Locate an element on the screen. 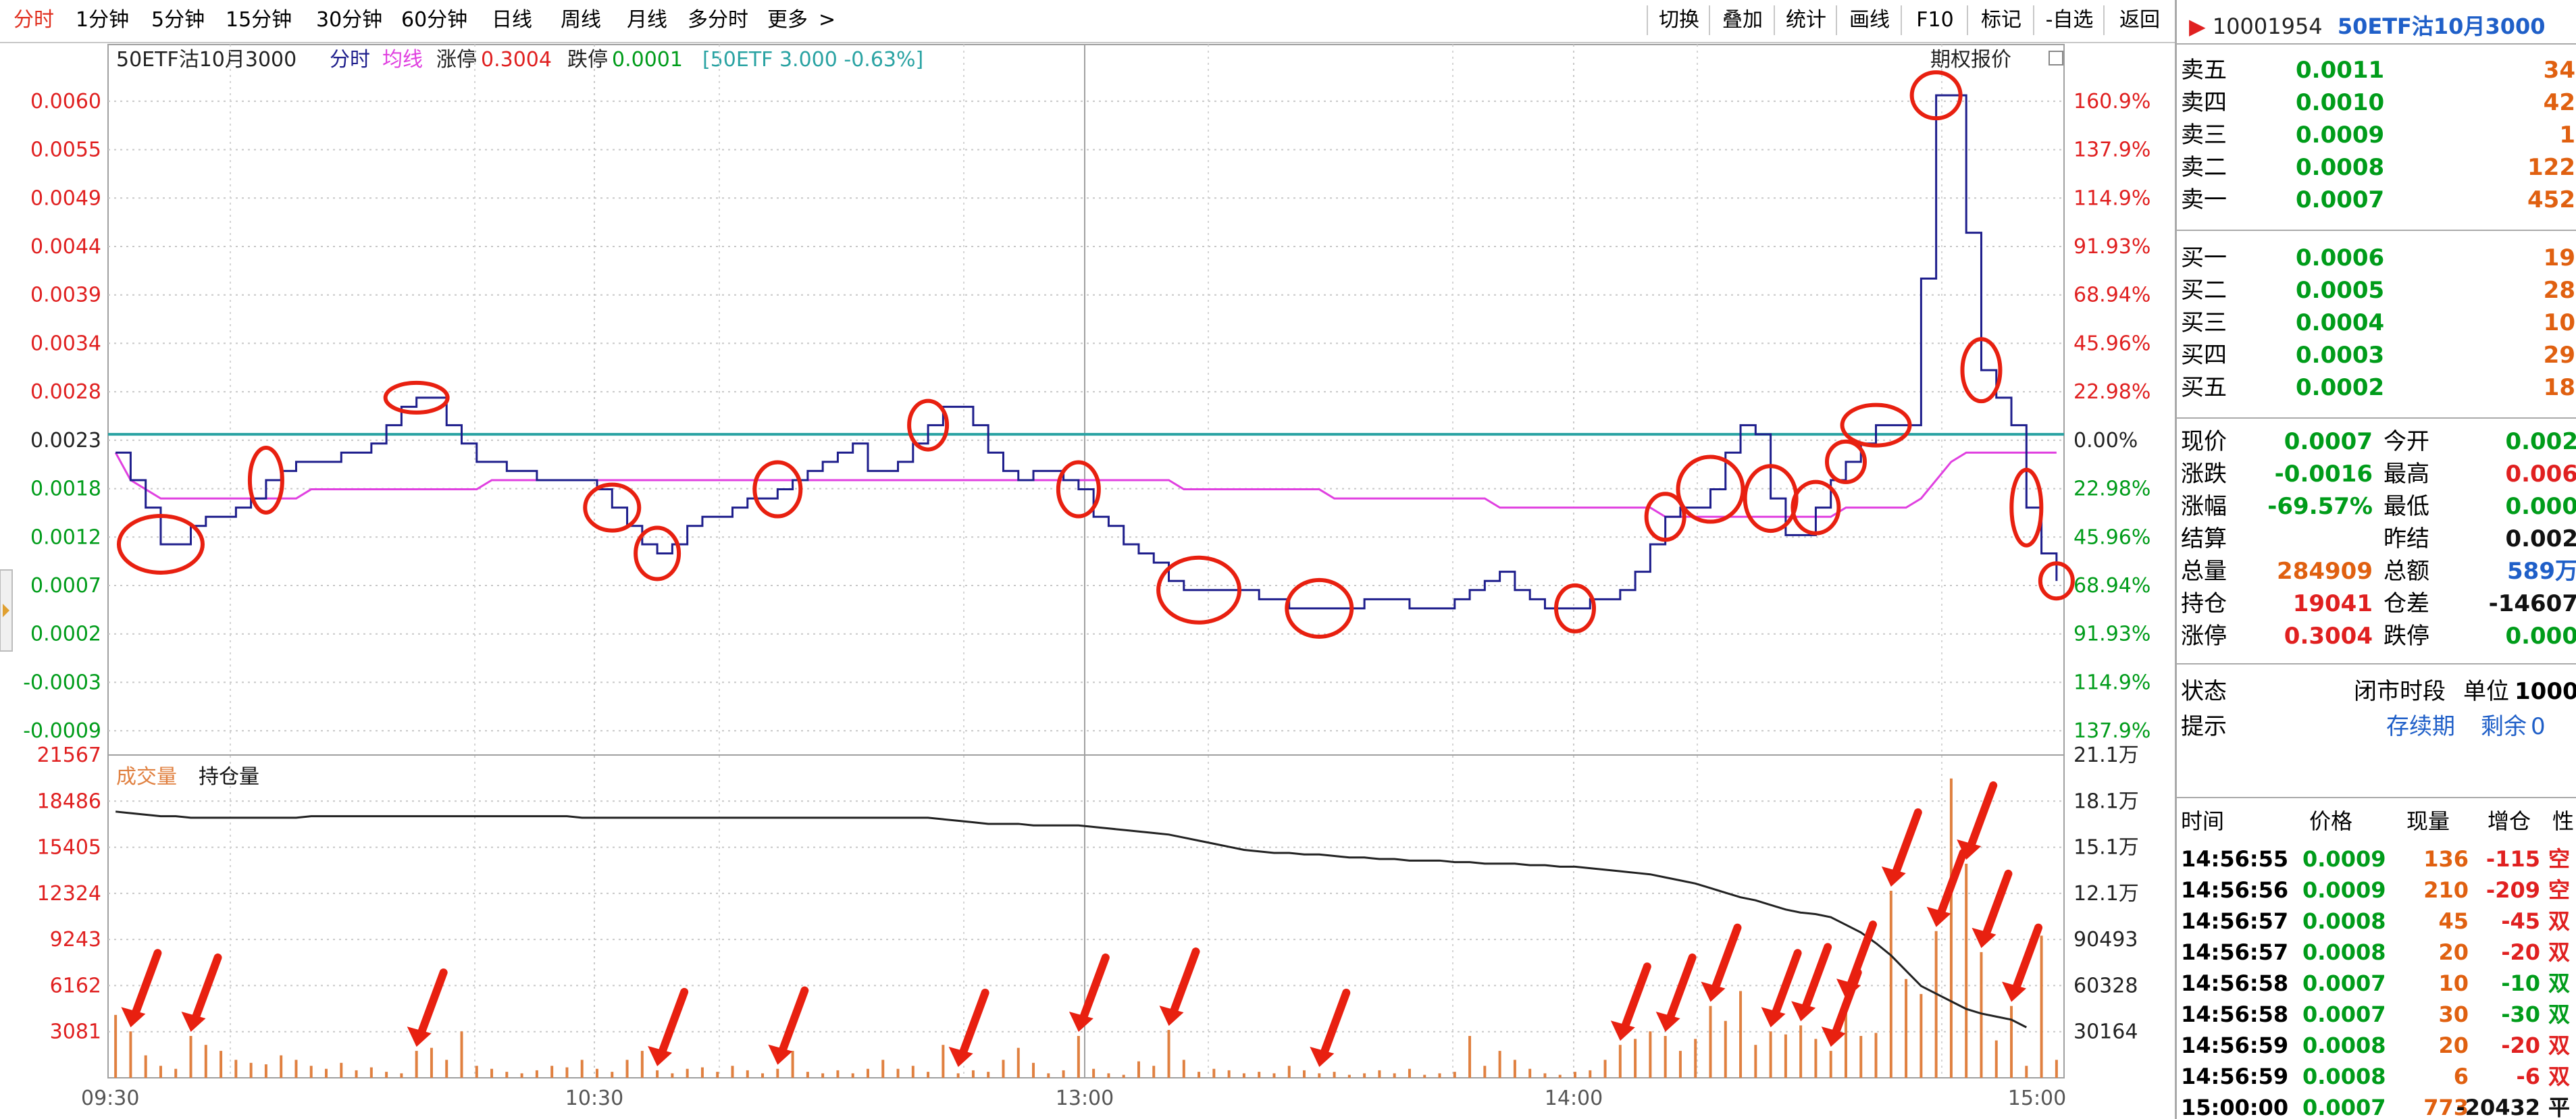  ask-label: 卖四 is located at coordinates (2204, 103).